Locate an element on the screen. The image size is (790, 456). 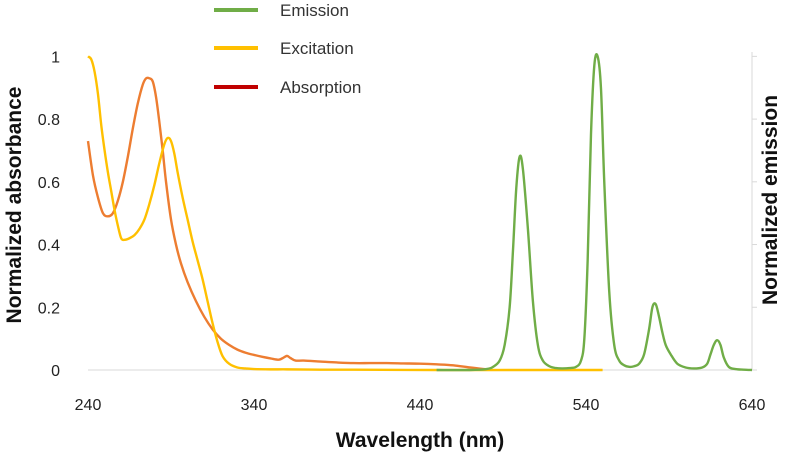
y-tick-label: 0.4 is located at coordinates (49, 246).